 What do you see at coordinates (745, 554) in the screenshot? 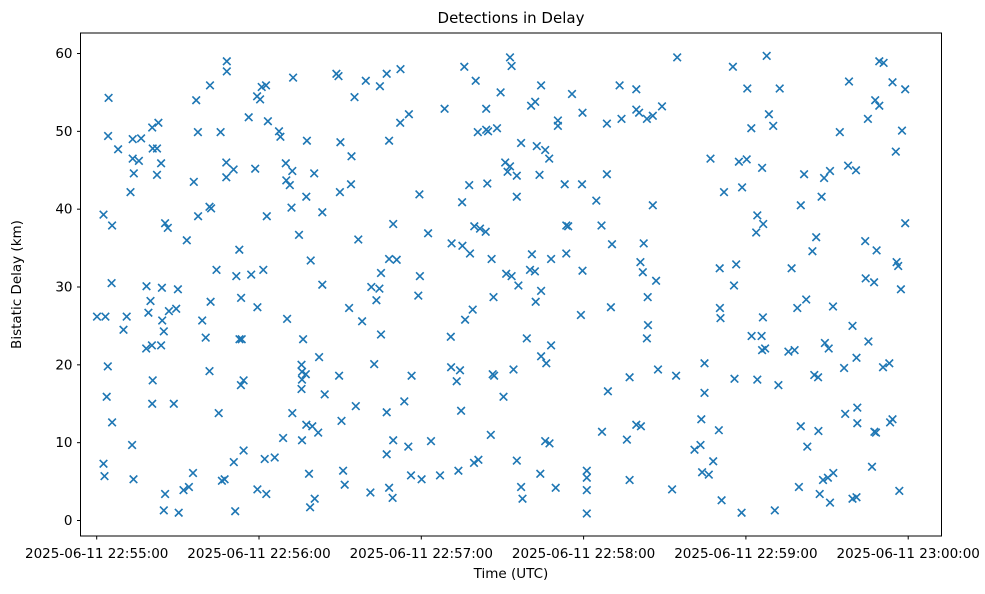
I see `x-tick-label: 2025-06-11 22:59:00` at bounding box center [745, 554].